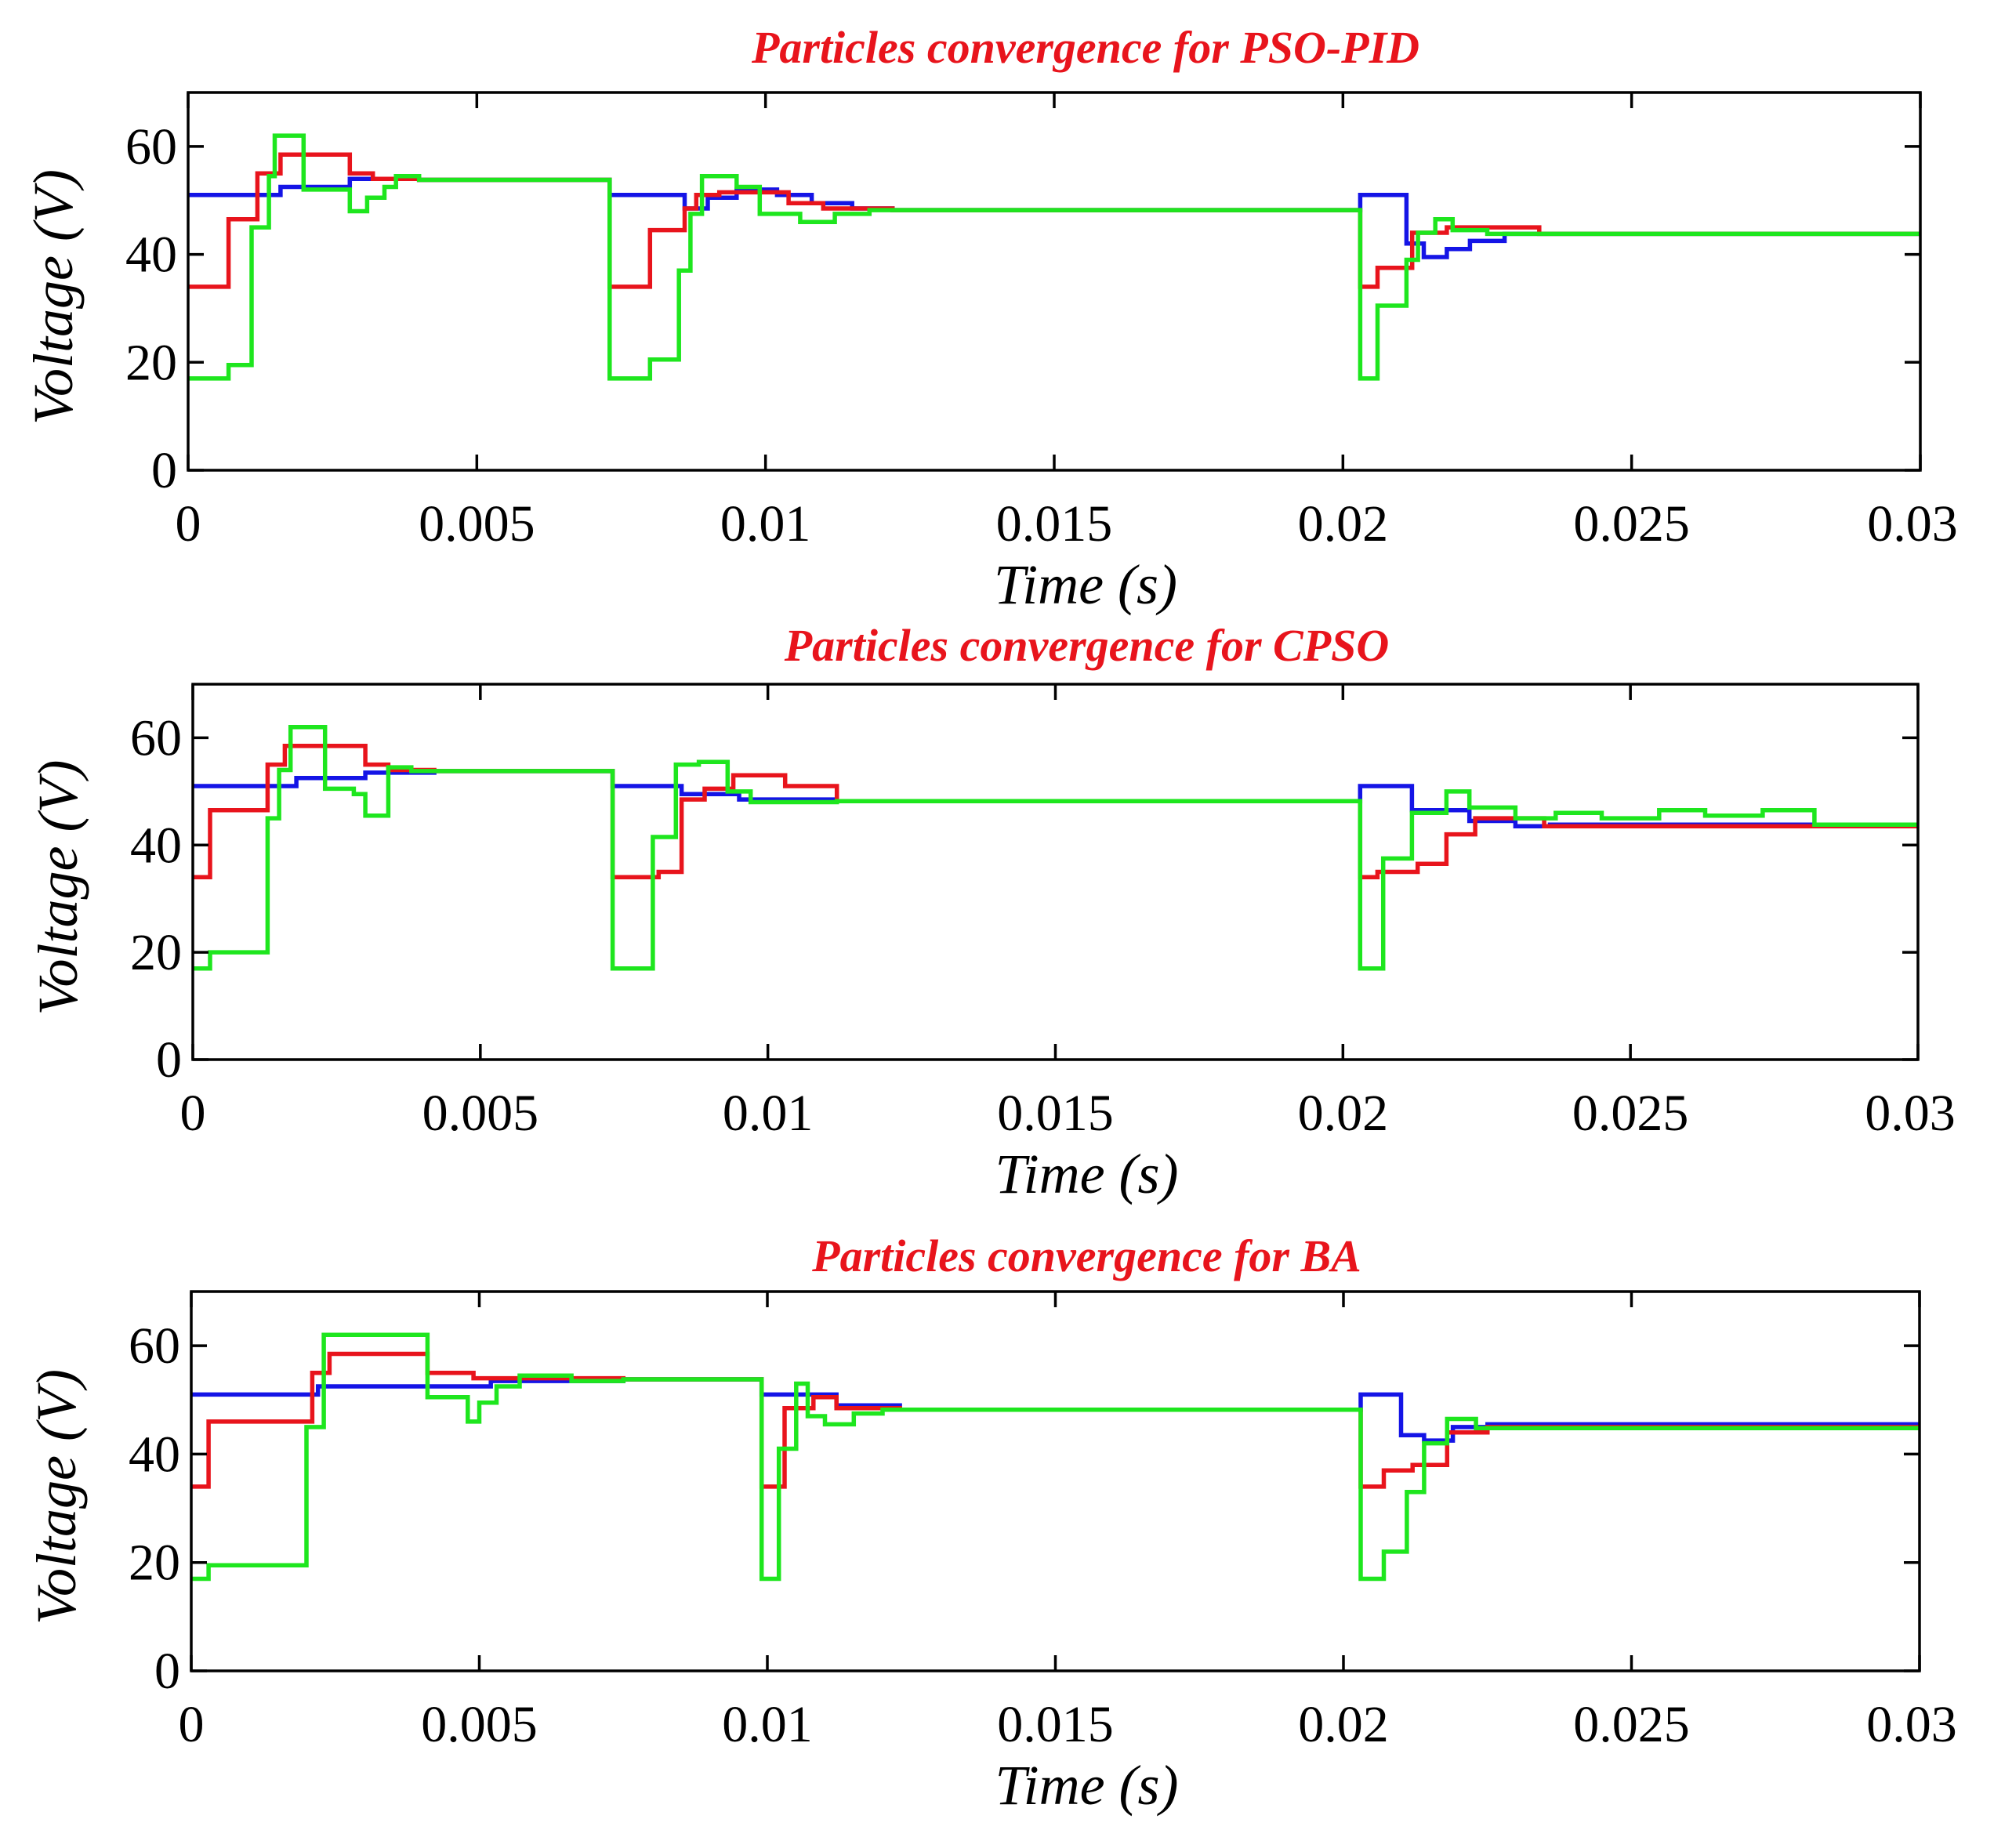  What do you see at coordinates (1086, 1255) in the screenshot?
I see `chart-title: Particles convergence for BA` at bounding box center [1086, 1255].